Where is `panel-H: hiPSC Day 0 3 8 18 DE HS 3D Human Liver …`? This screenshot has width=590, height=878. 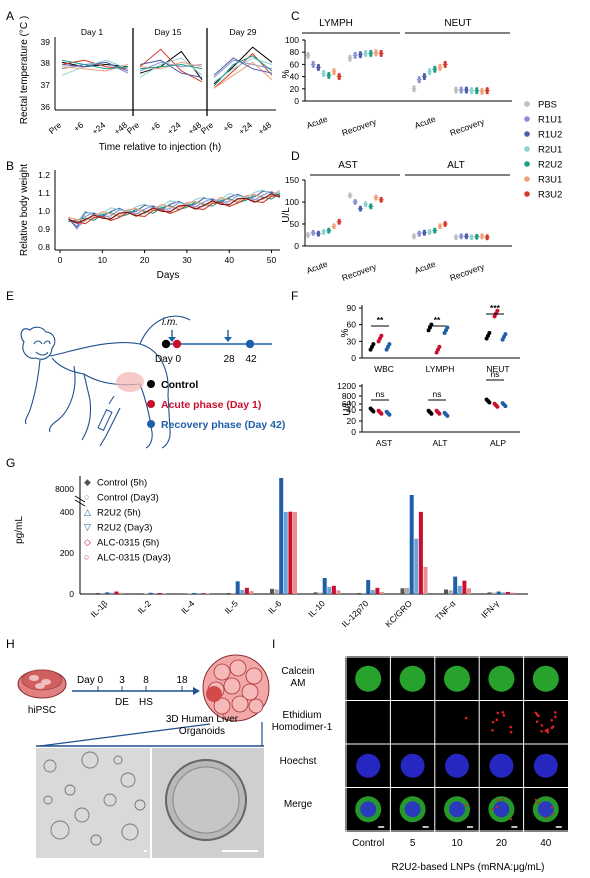
panel-H: hiPSC Day 0 3 8 18 DE HS 3D Human Liver … is located at coordinates (143, 756).